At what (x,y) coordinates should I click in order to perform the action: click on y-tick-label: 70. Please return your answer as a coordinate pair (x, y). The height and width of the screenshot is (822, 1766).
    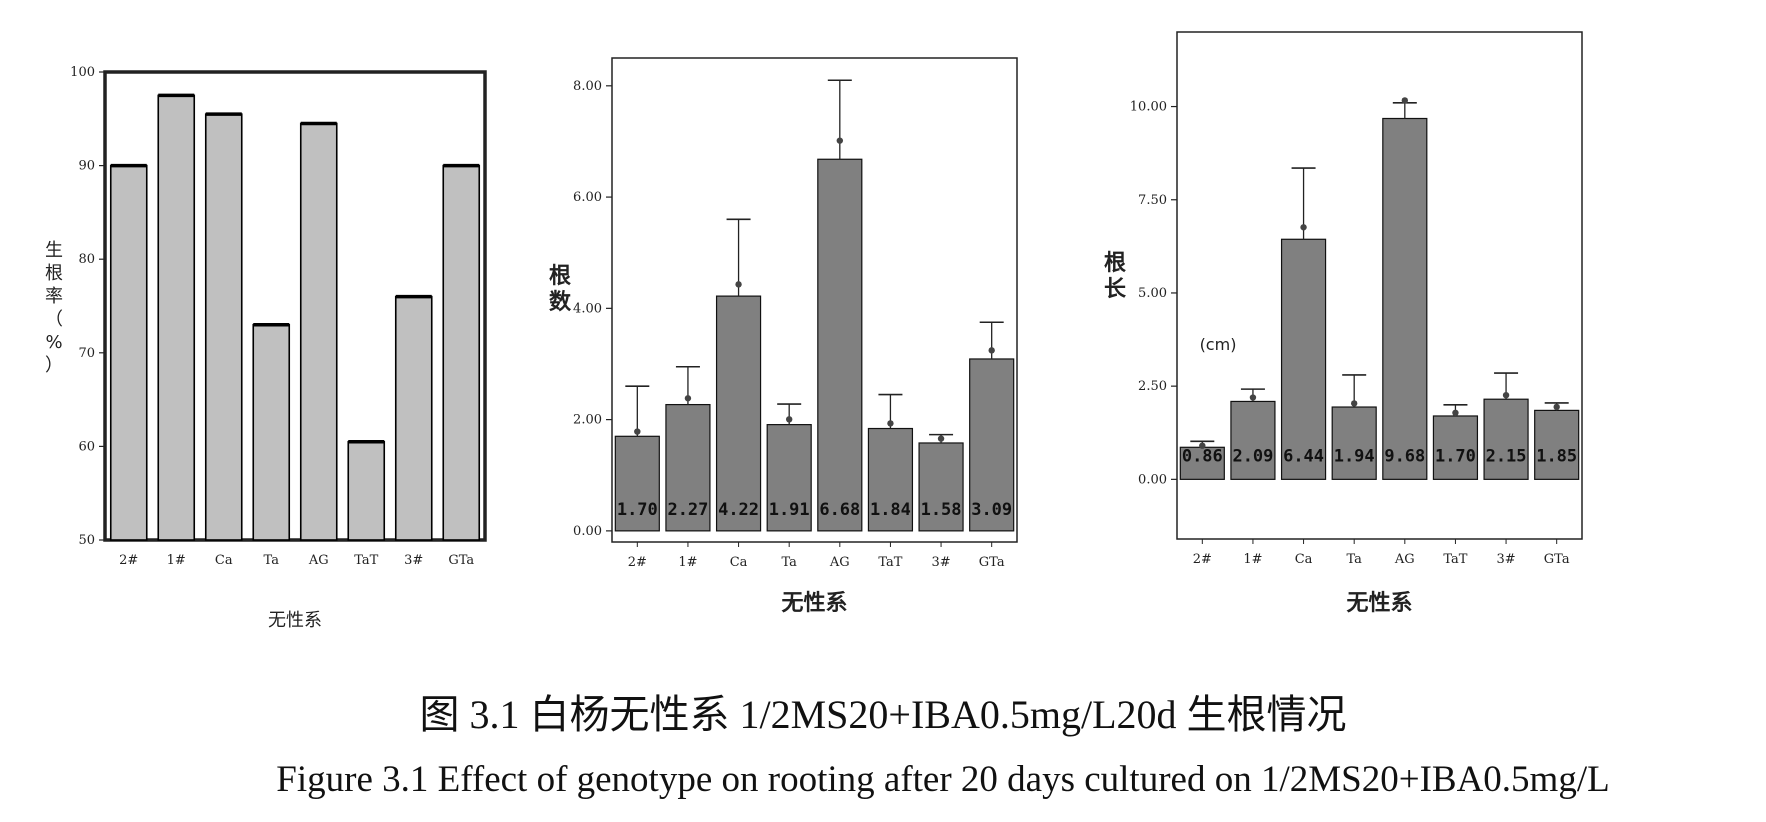
    Looking at the image, I should click on (86, 353).